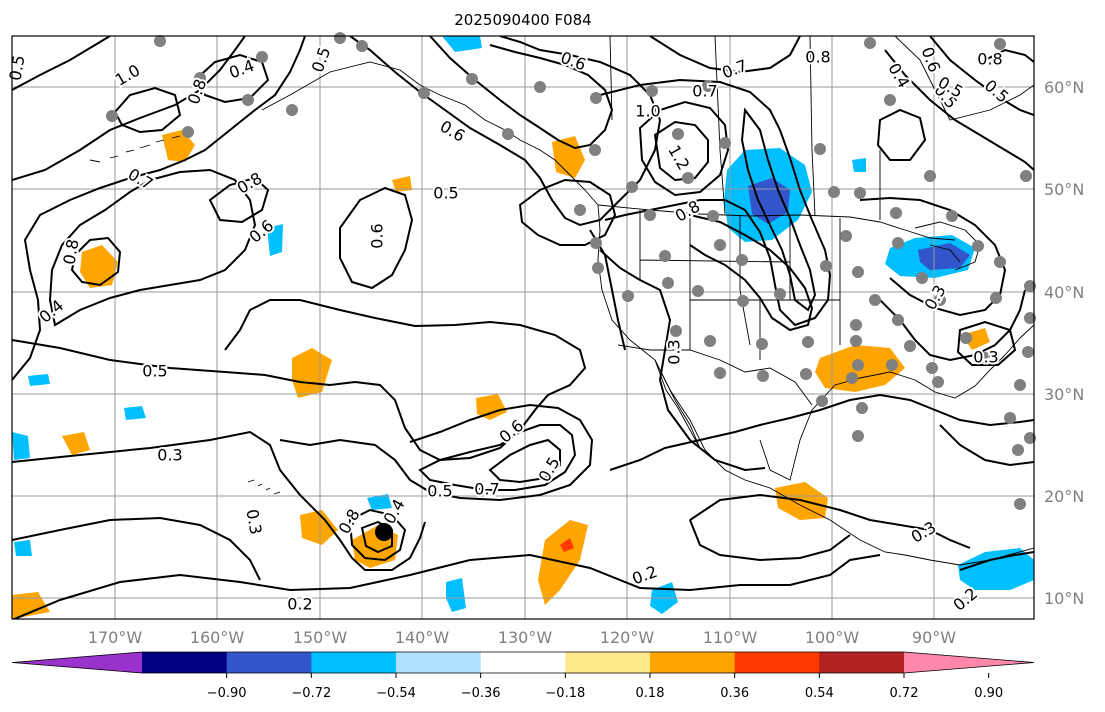 The height and width of the screenshot is (712, 1105). I want to click on latitude-axis: 60°N 50°N 40°N 30°N 20°N 10°N, so click(1064, 343).